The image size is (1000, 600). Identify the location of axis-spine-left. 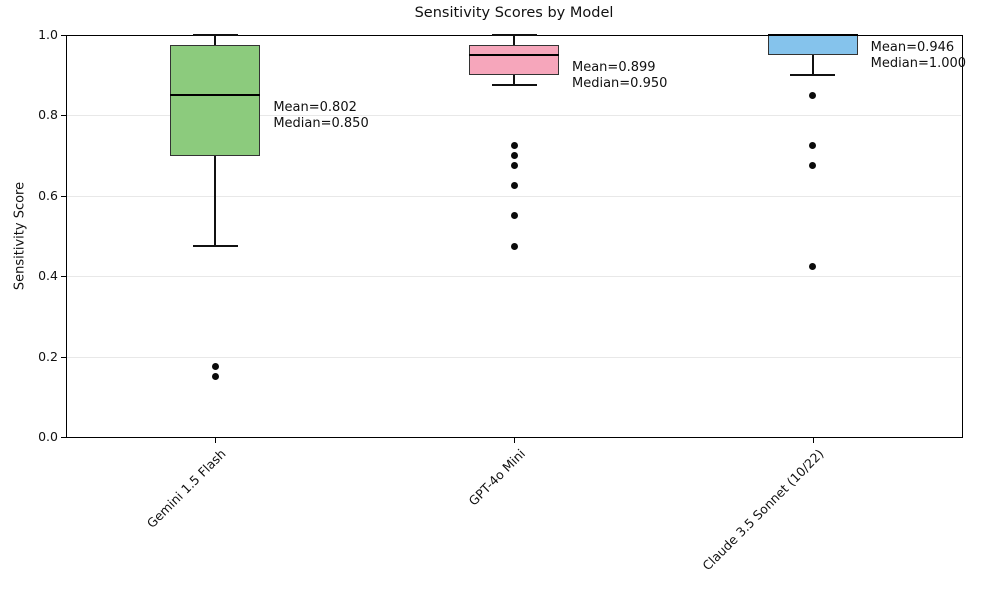
(66, 236).